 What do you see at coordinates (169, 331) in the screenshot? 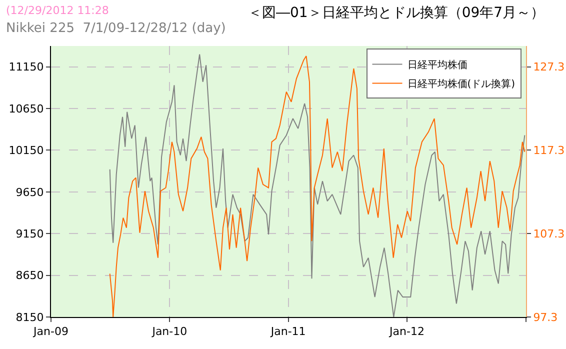
I see `x-tick-label: Jan-10` at bounding box center [169, 331].